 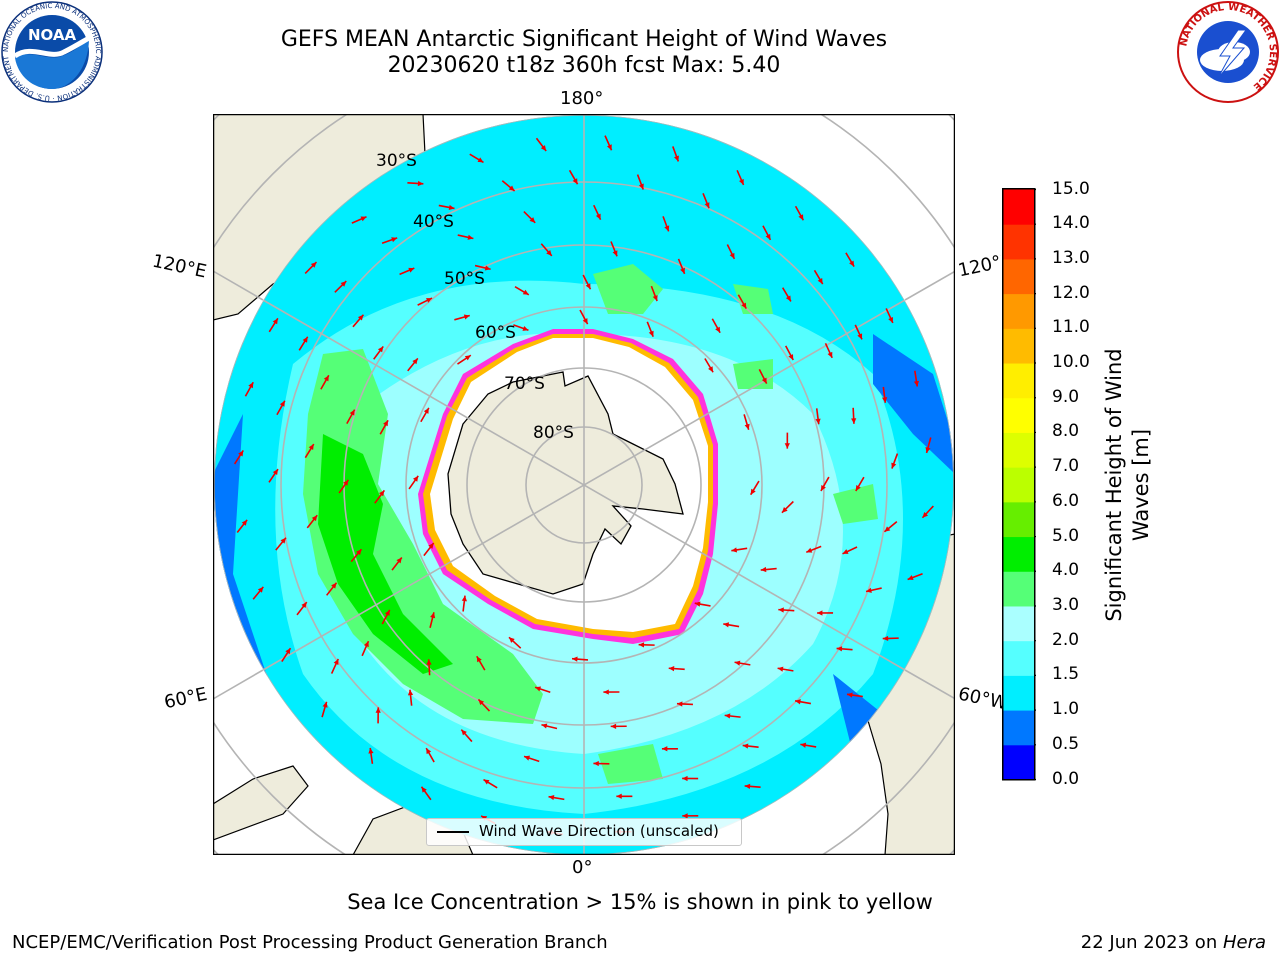 I want to click on colorbar-tick-label: 9.0, so click(x=1066, y=396).